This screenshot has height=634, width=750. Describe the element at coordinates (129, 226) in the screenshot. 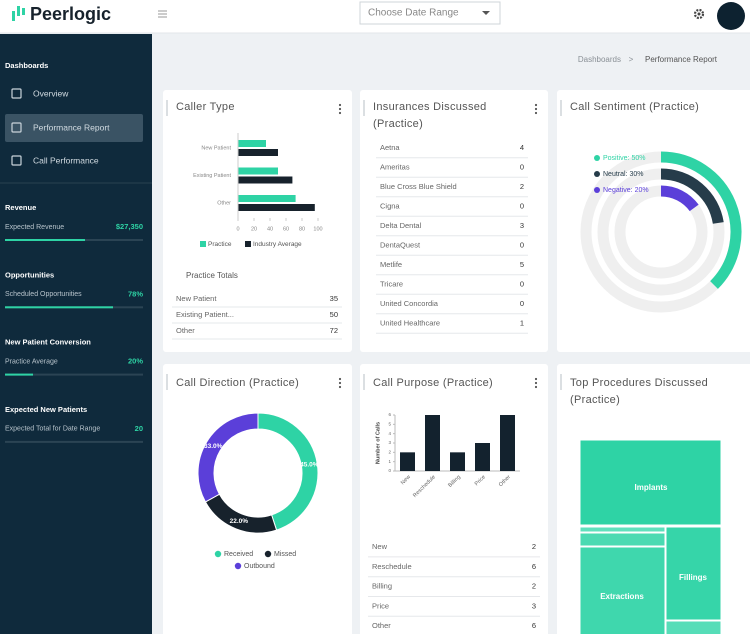

I see `metric-value: $27,350` at that location.